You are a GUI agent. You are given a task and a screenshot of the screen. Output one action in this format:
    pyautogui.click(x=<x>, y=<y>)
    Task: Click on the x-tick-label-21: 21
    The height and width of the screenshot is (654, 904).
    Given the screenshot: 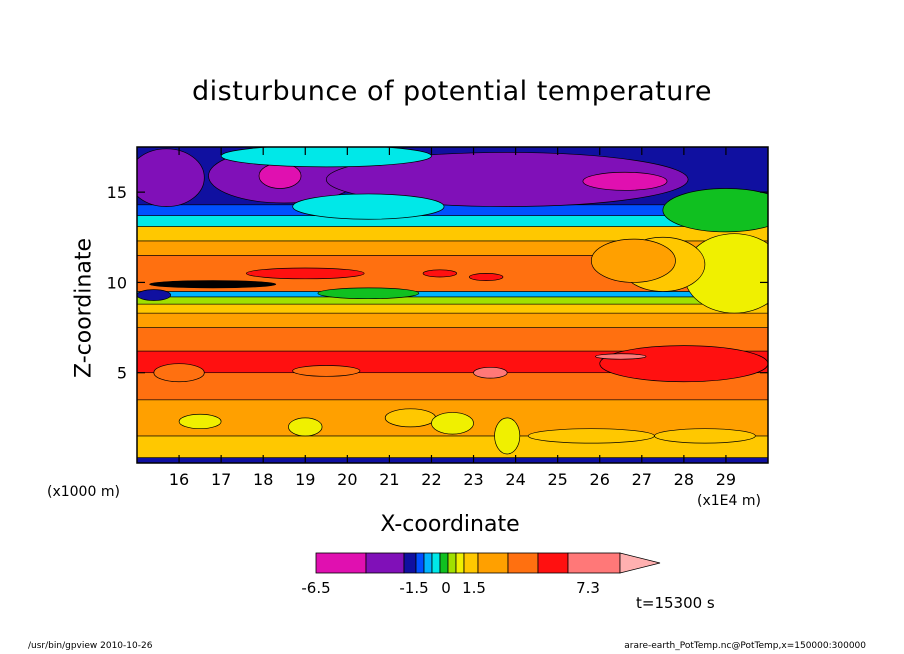 What is the action you would take?
    pyautogui.click(x=389, y=479)
    